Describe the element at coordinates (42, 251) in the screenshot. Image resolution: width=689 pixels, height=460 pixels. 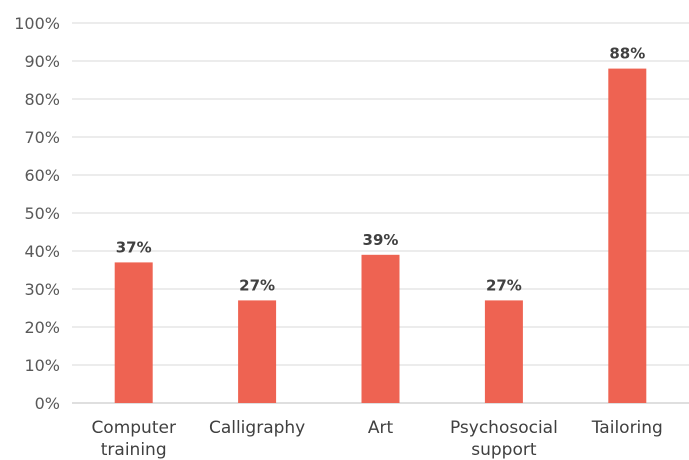
I see `y-tick-label: 40%` at that location.